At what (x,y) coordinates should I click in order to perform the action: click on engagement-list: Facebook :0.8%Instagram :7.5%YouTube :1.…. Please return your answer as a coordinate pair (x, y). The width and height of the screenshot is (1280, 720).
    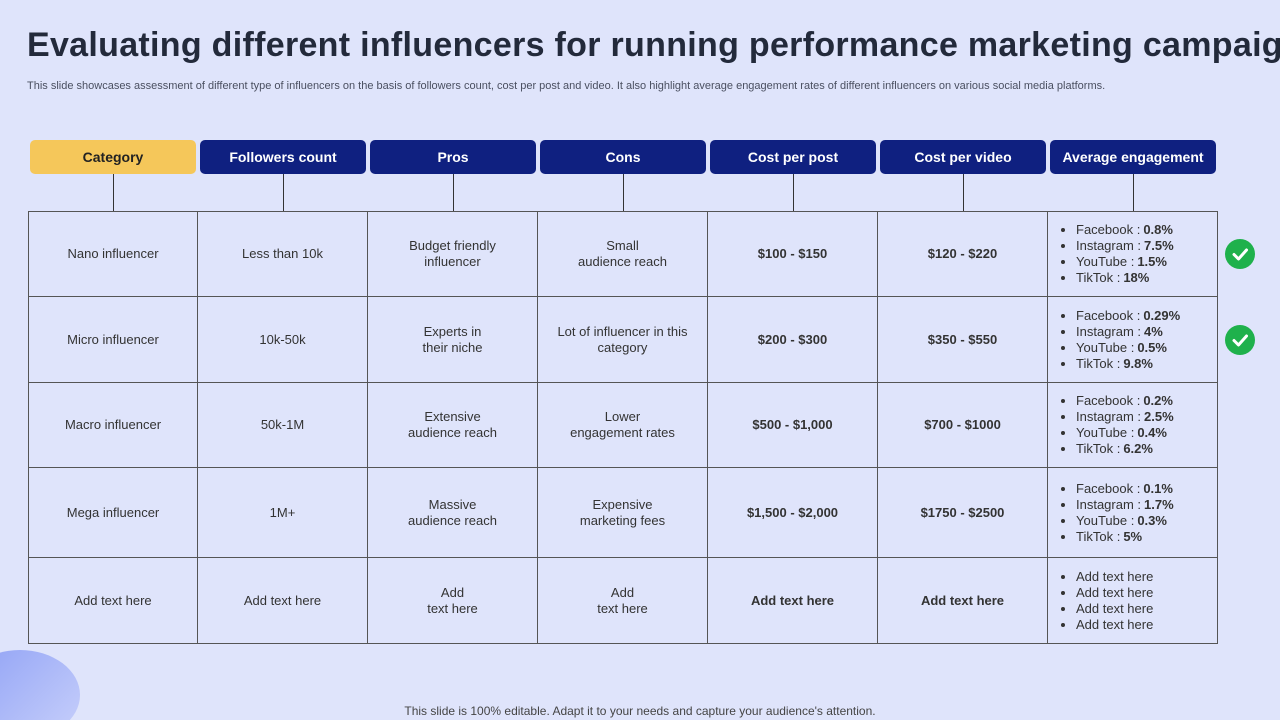
    Looking at the image, I should click on (1116, 254).